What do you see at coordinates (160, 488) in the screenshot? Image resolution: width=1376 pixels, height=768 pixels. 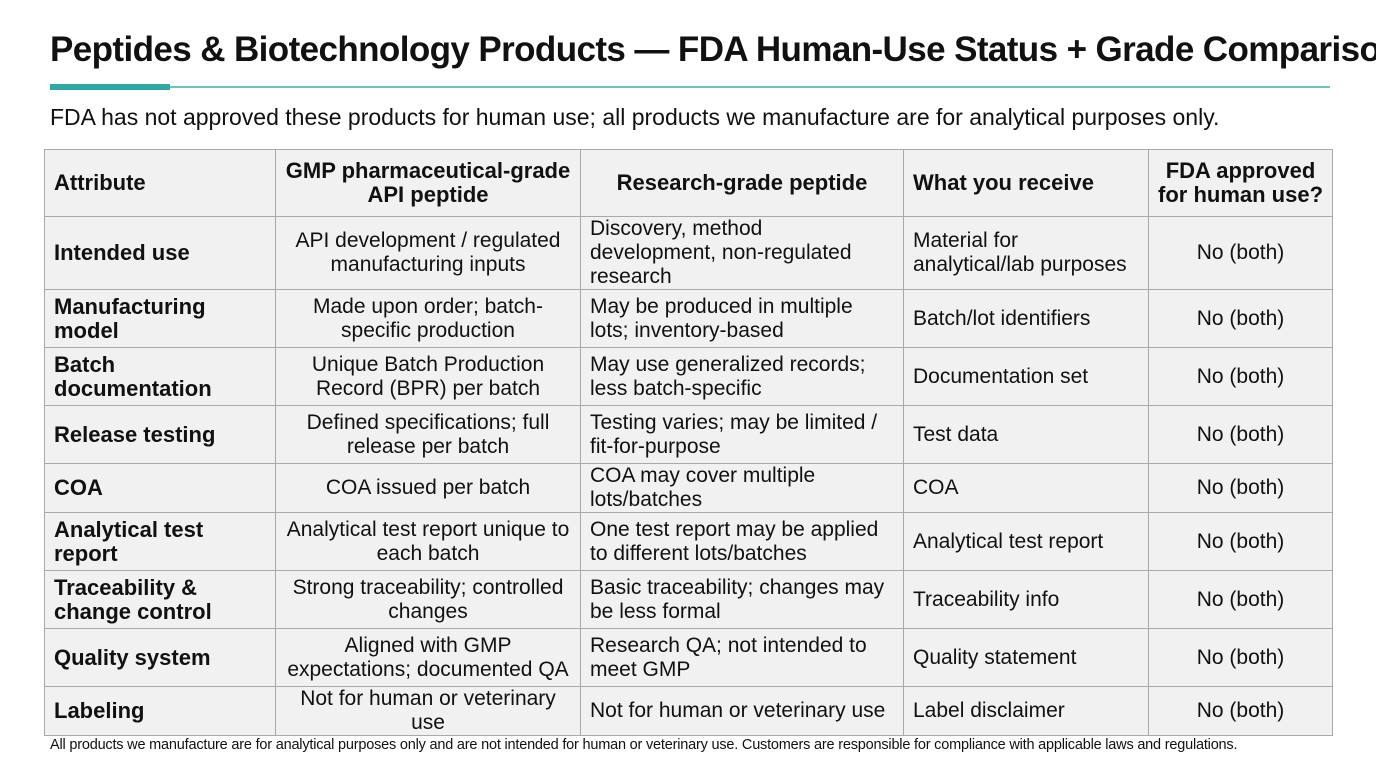 I see `cell-attribute: COA` at bounding box center [160, 488].